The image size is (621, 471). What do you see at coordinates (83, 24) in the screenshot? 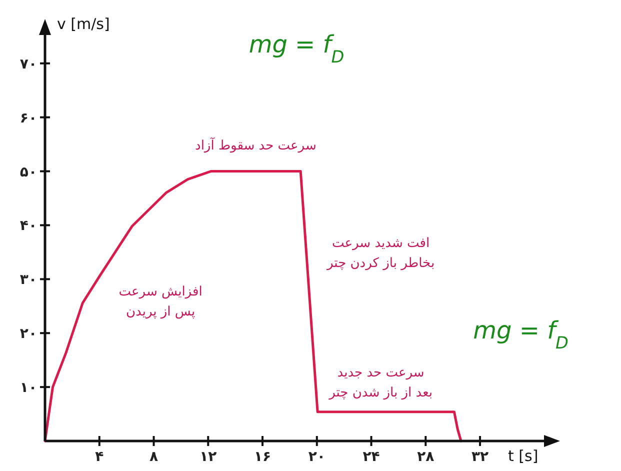
I see `y-axis-title: v [m/s]` at bounding box center [83, 24].